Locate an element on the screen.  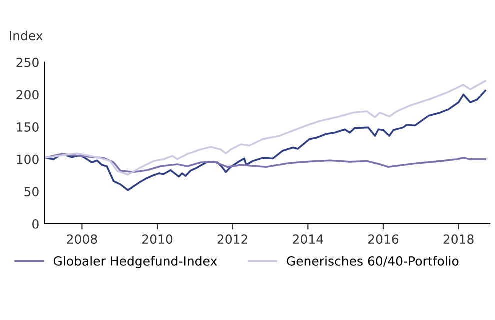
x-tick-label: 2008 is located at coordinates (82, 239).